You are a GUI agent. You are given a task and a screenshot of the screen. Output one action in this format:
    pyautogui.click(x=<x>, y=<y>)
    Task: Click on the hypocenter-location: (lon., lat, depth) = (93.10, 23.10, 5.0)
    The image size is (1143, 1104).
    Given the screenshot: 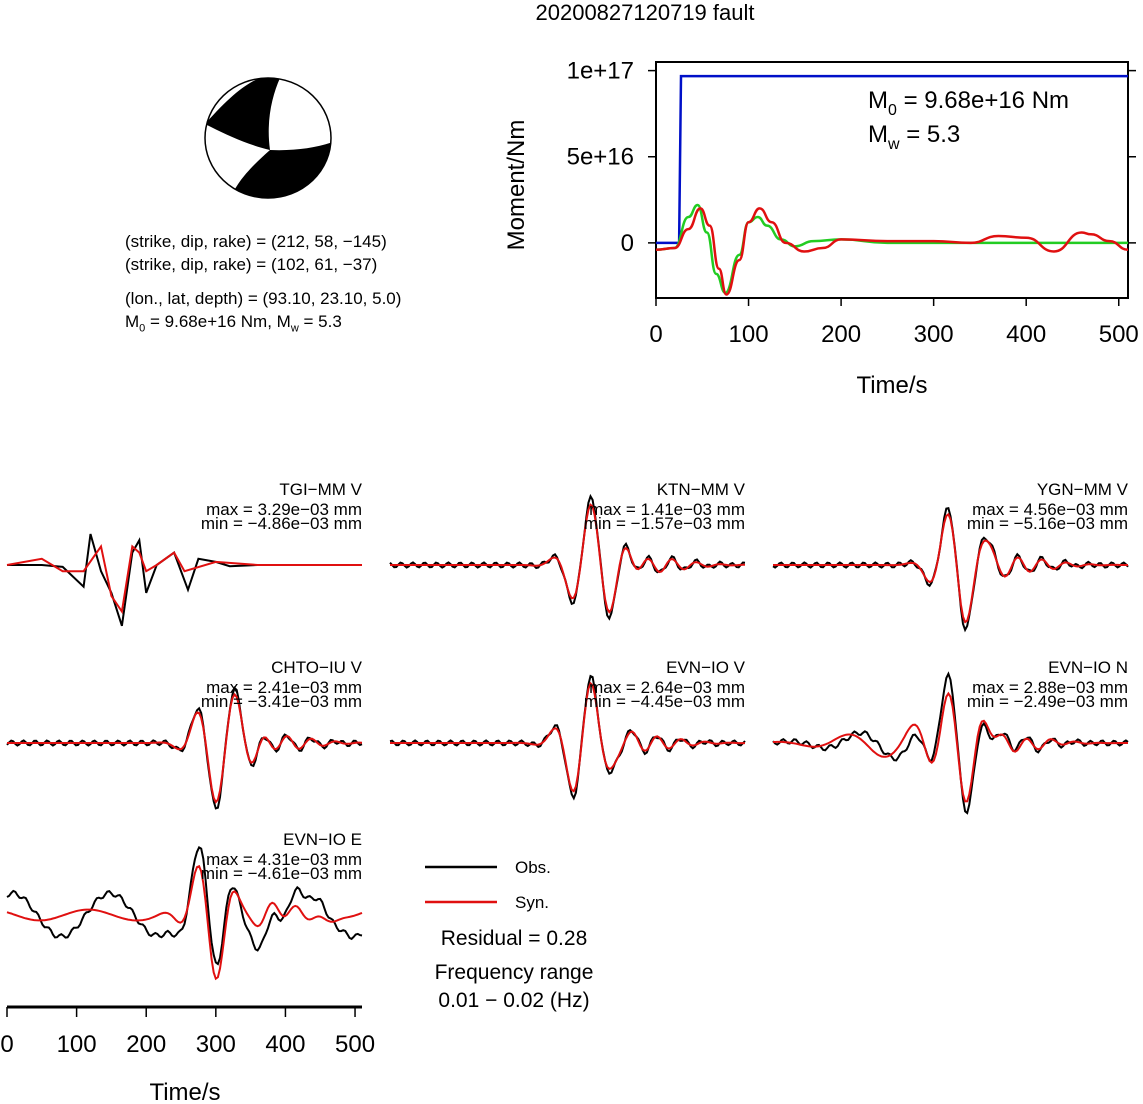 What is the action you would take?
    pyautogui.click(x=263, y=298)
    